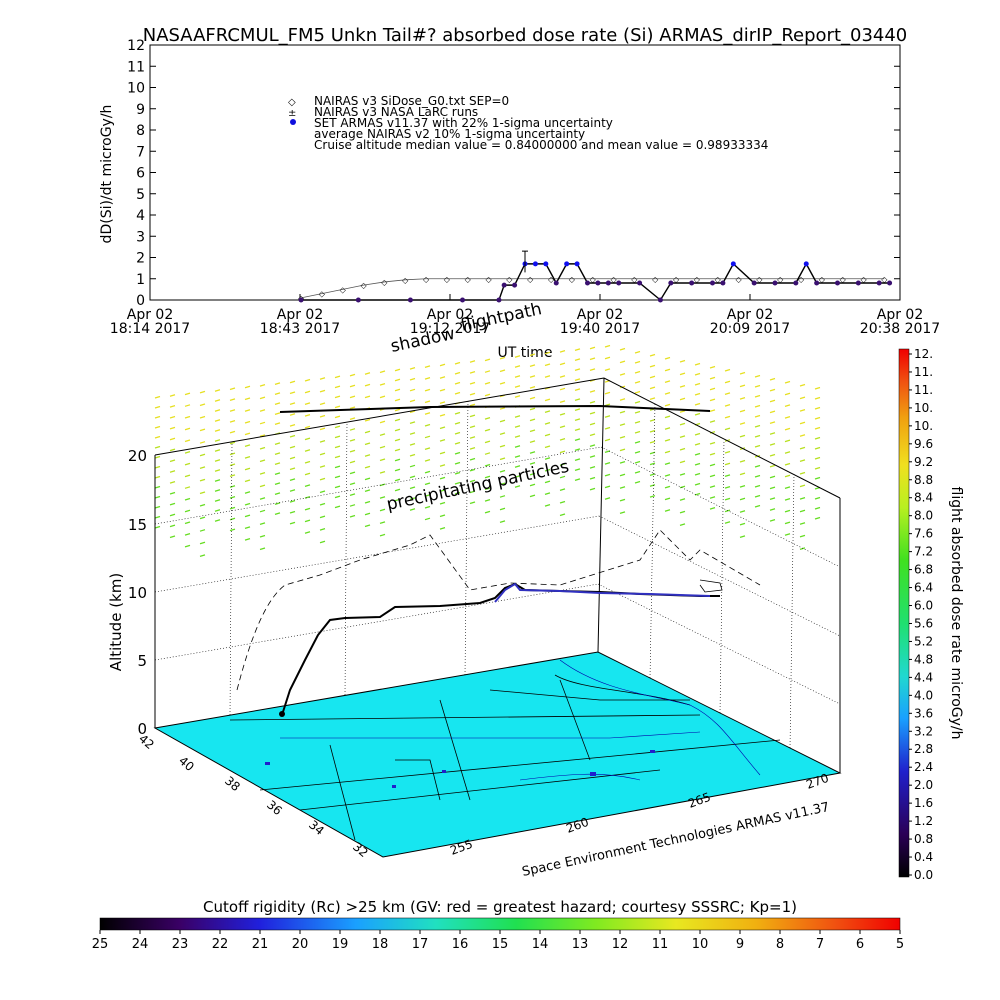 The width and height of the screenshot is (1000, 1000). I want to click on cutoff-tick-label: 25, so click(100, 944).